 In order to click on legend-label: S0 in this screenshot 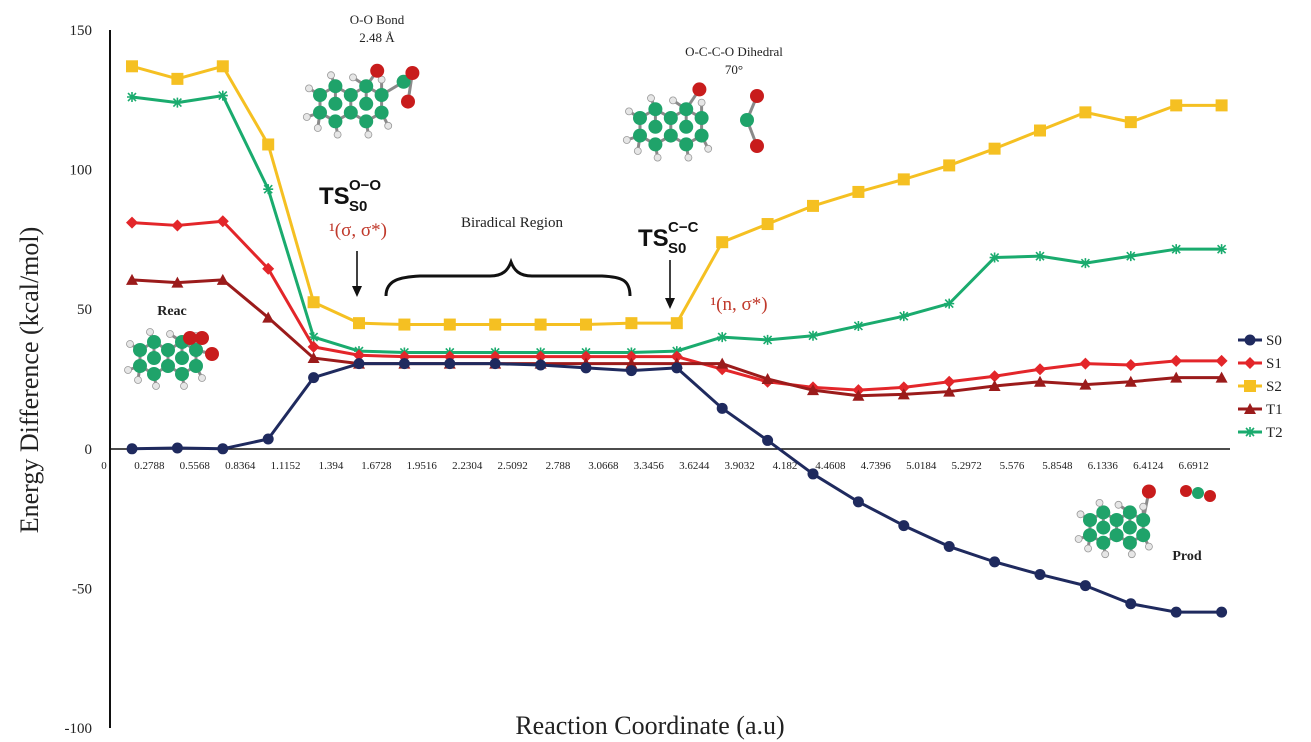, I will do `click(1274, 341)`.